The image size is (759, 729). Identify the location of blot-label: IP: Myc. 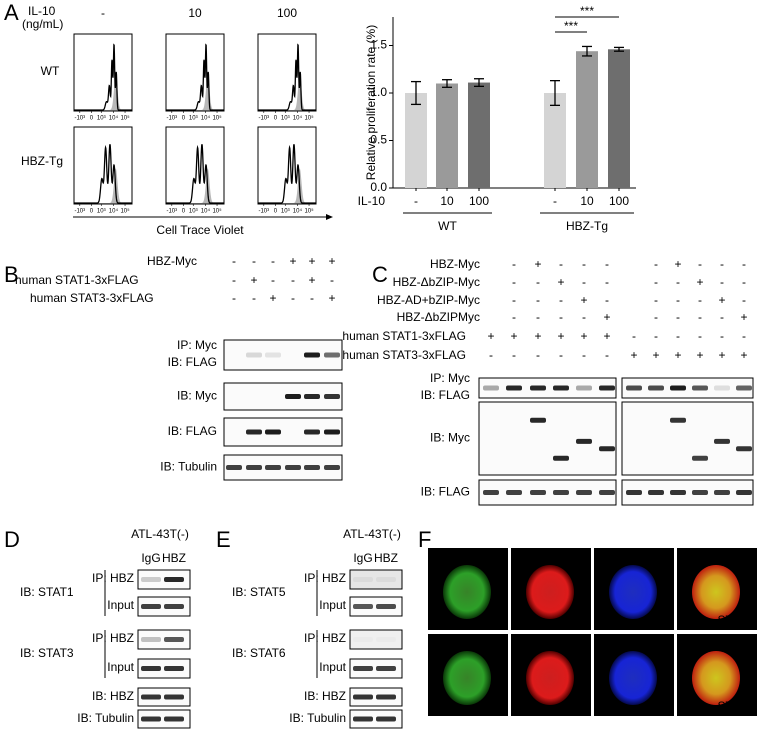
(197, 345).